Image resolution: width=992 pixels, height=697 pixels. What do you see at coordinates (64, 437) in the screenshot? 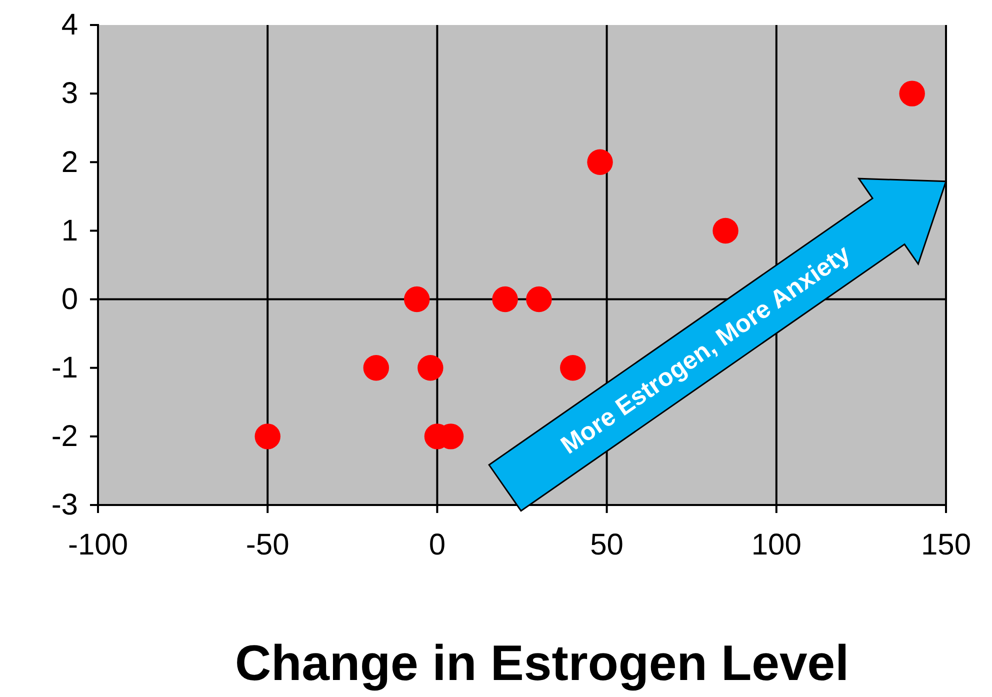
I see `y-tick-label: -2` at bounding box center [64, 437].